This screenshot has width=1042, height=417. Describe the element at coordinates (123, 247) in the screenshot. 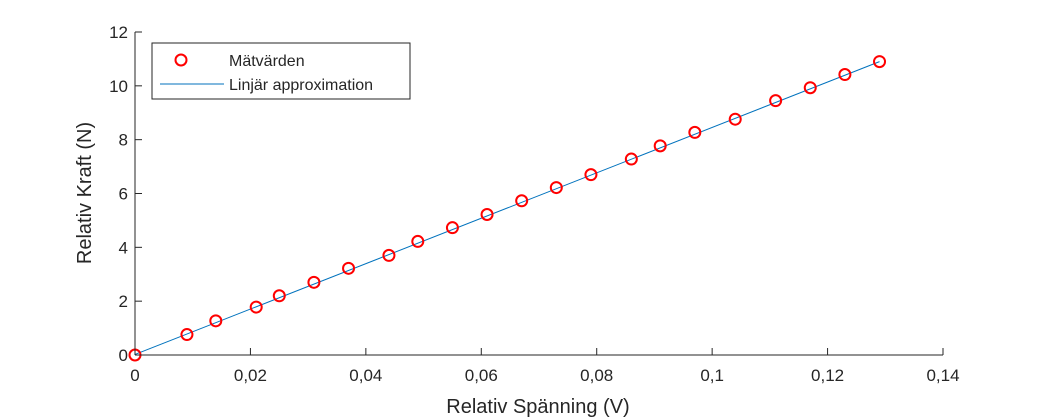

I see `y-tick-label: 4` at that location.